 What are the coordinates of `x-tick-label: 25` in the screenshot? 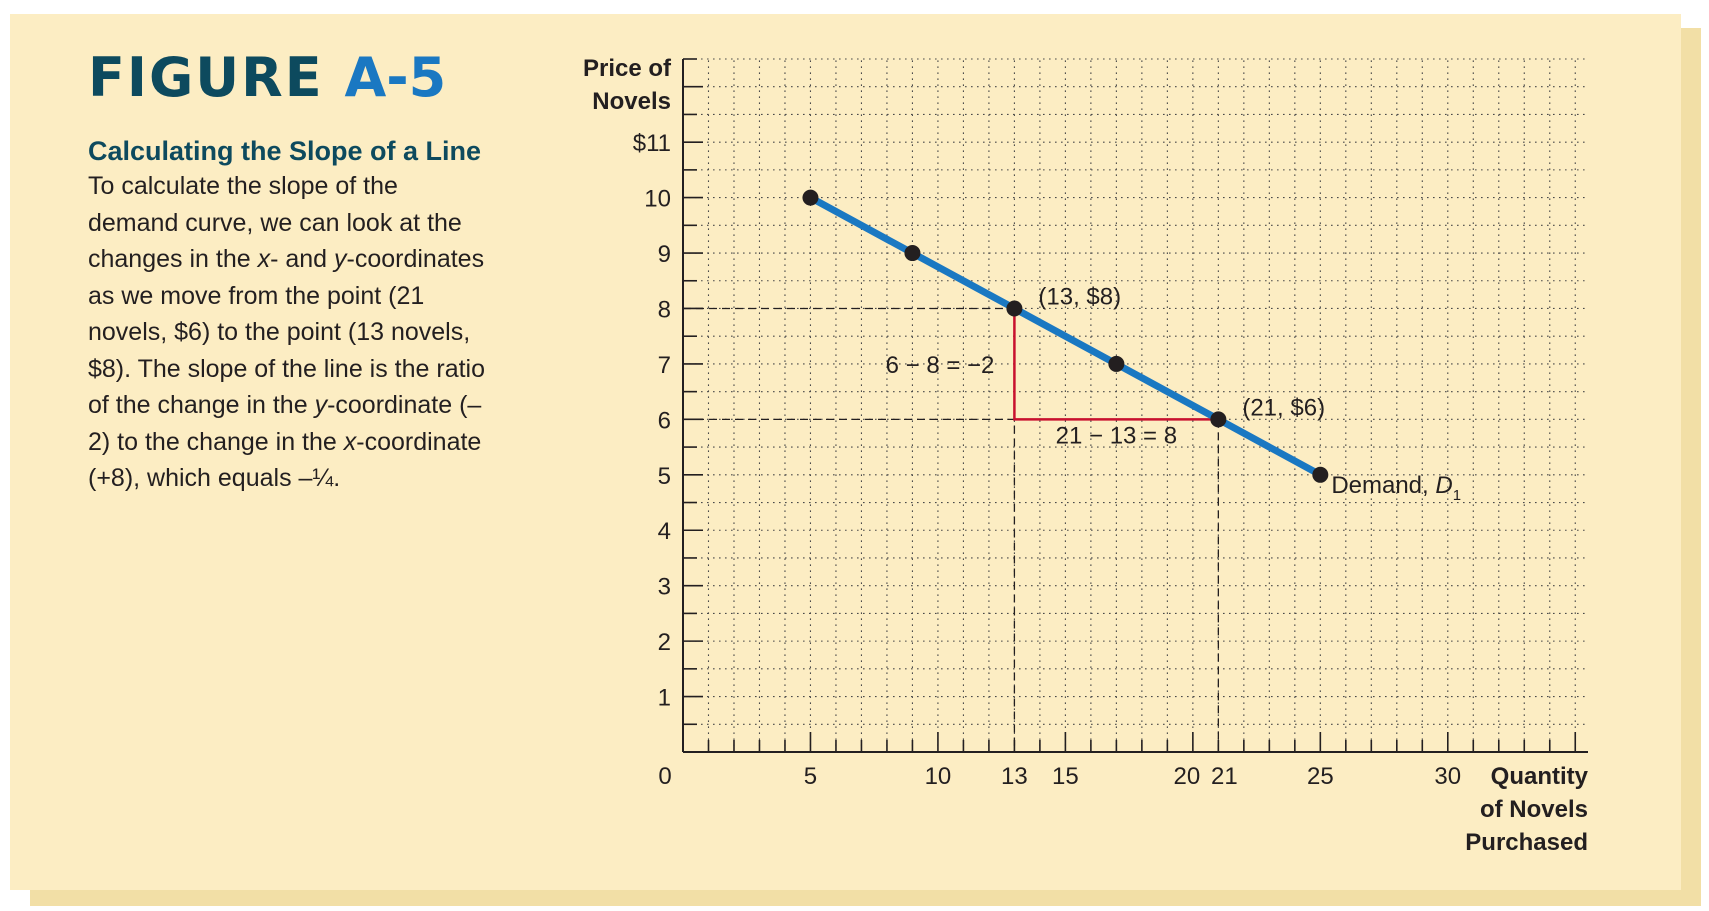 It's located at (1320, 776).